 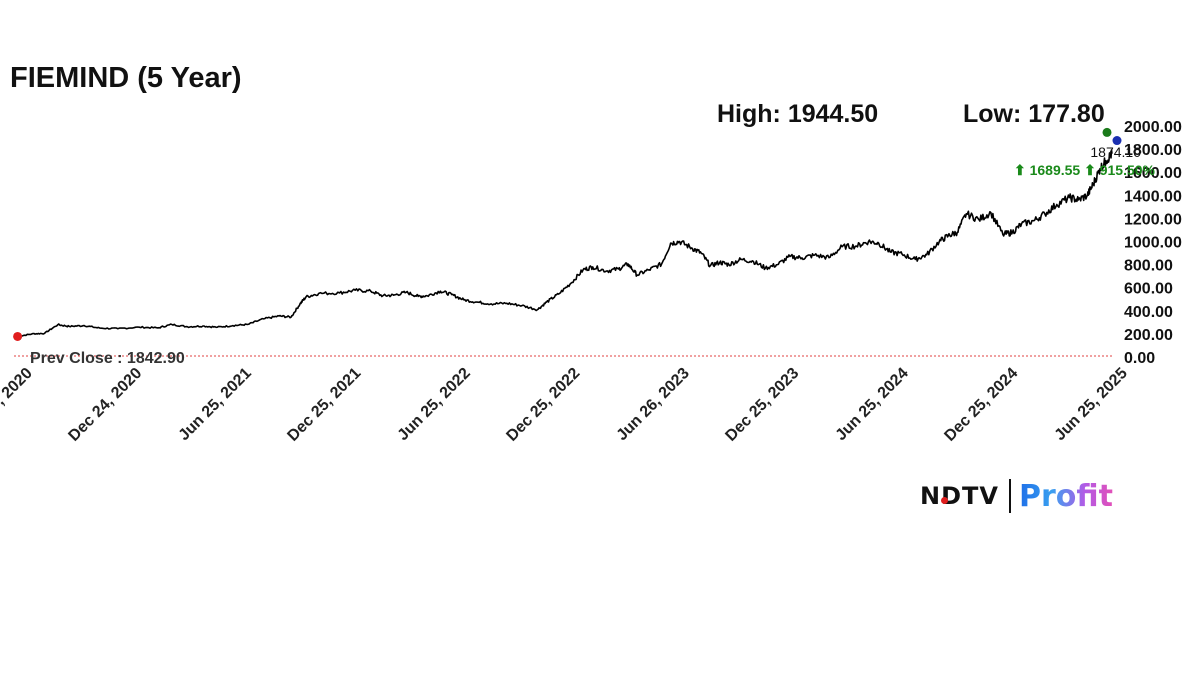 I want to click on low-marker, so click(x=18, y=336).